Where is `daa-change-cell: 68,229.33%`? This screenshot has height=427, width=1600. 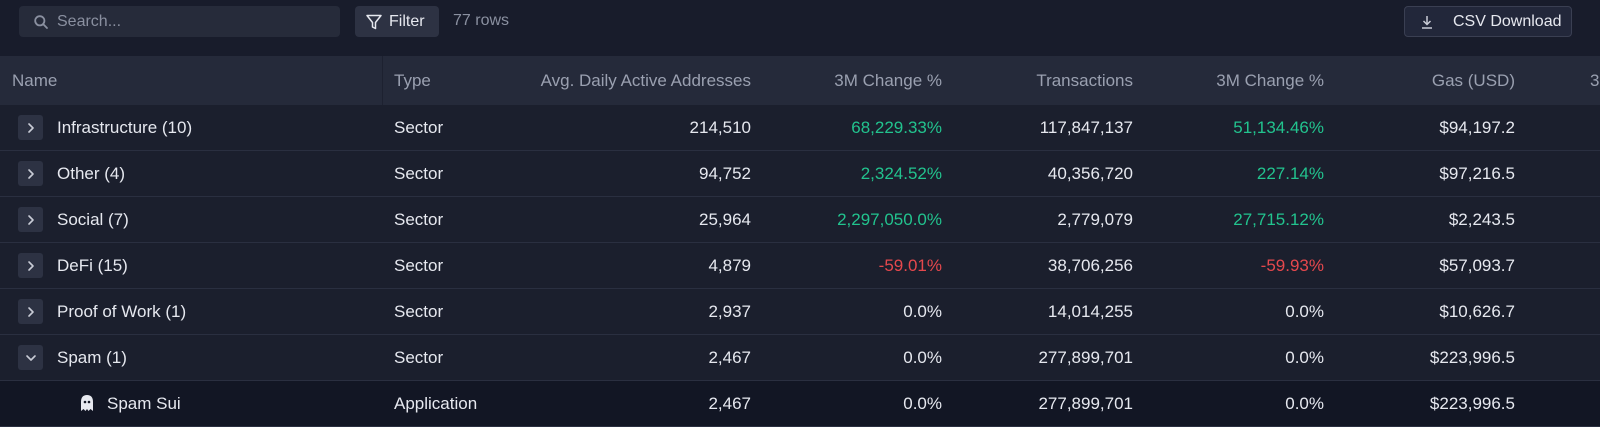
daa-change-cell: 68,229.33% is located at coordinates (896, 127).